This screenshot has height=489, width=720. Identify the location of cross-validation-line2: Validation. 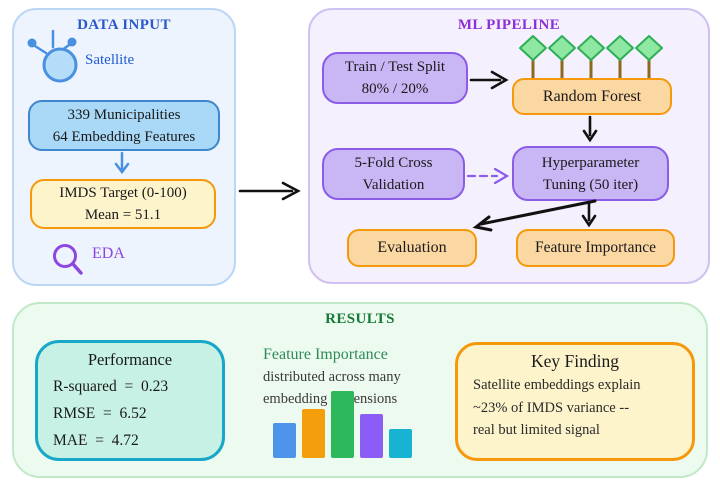
(393, 185).